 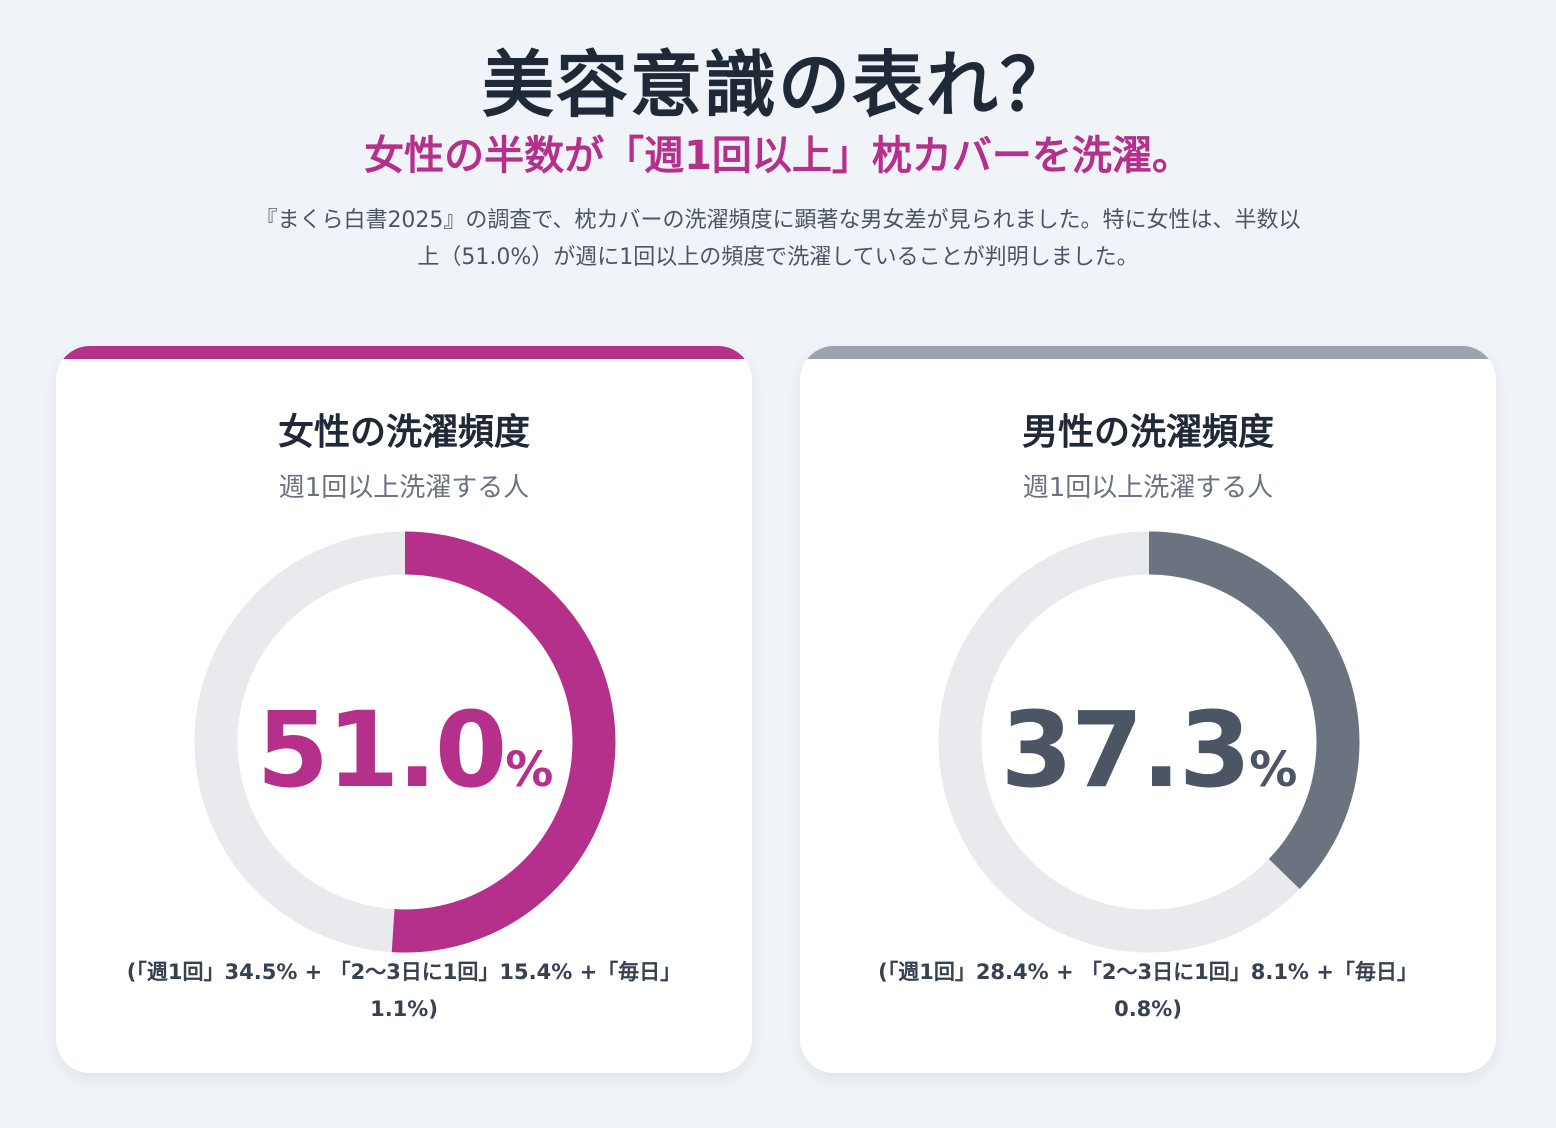 I want to click on female-card-accent, so click(x=404, y=352).